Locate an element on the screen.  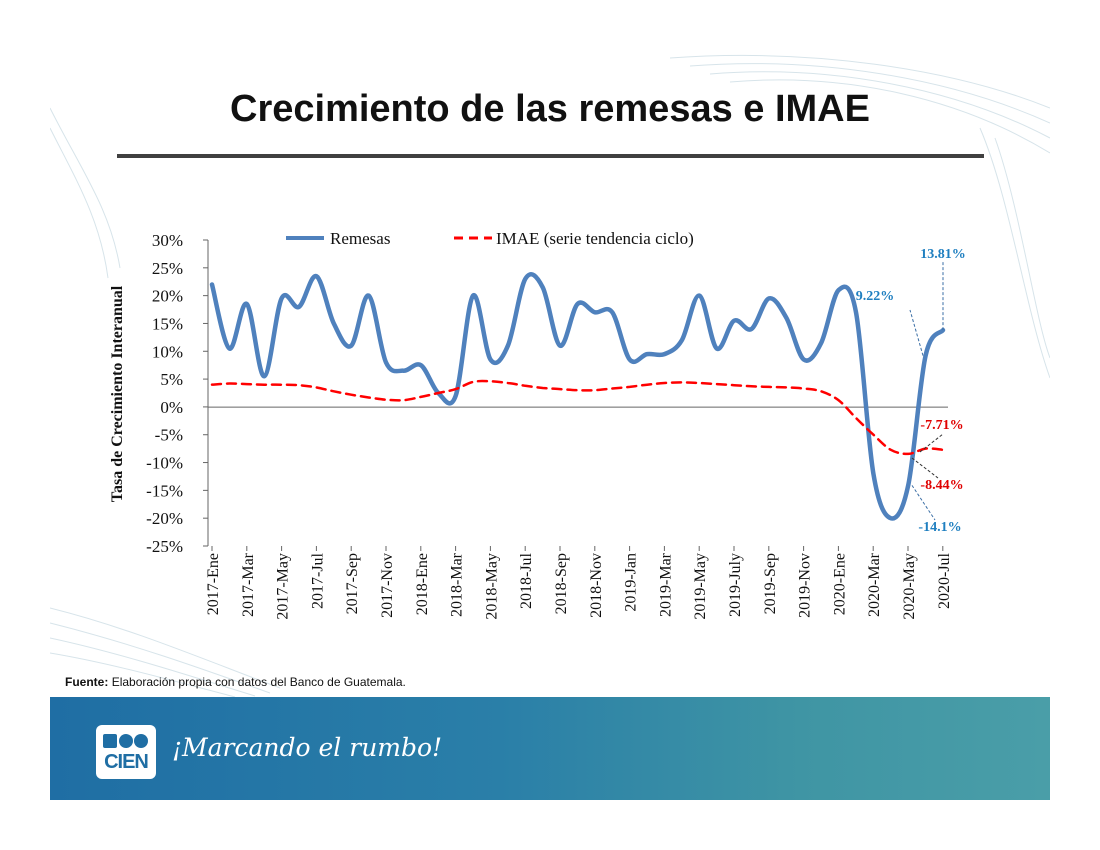
x-tick-label: 2017-Sep is located at coordinates (352, 583).